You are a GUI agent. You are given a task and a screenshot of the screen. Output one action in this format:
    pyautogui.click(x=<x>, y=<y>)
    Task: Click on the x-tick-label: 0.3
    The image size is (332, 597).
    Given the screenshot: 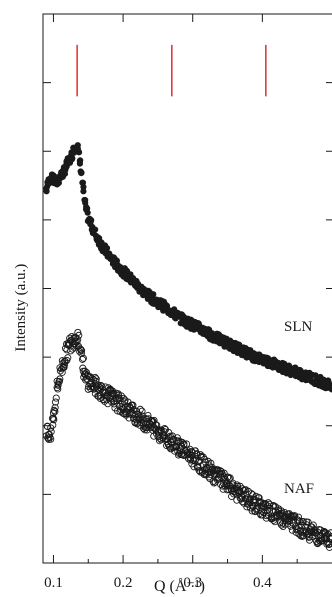 What is the action you would take?
    pyautogui.click(x=192, y=583)
    